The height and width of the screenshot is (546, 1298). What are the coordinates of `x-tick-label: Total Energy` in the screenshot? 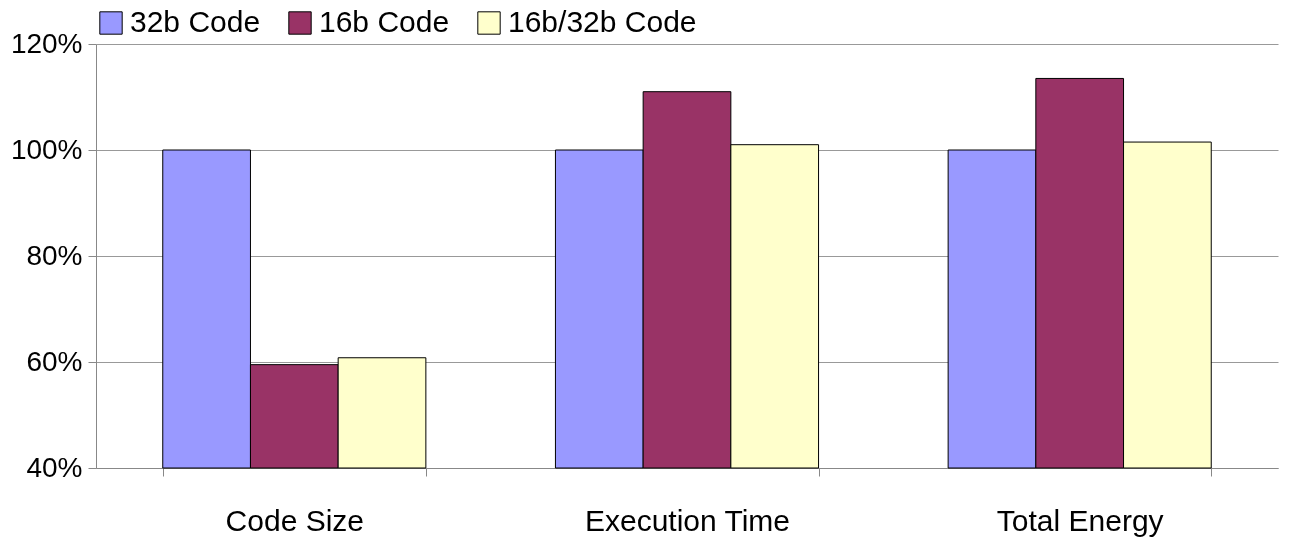 It's located at (1080, 520).